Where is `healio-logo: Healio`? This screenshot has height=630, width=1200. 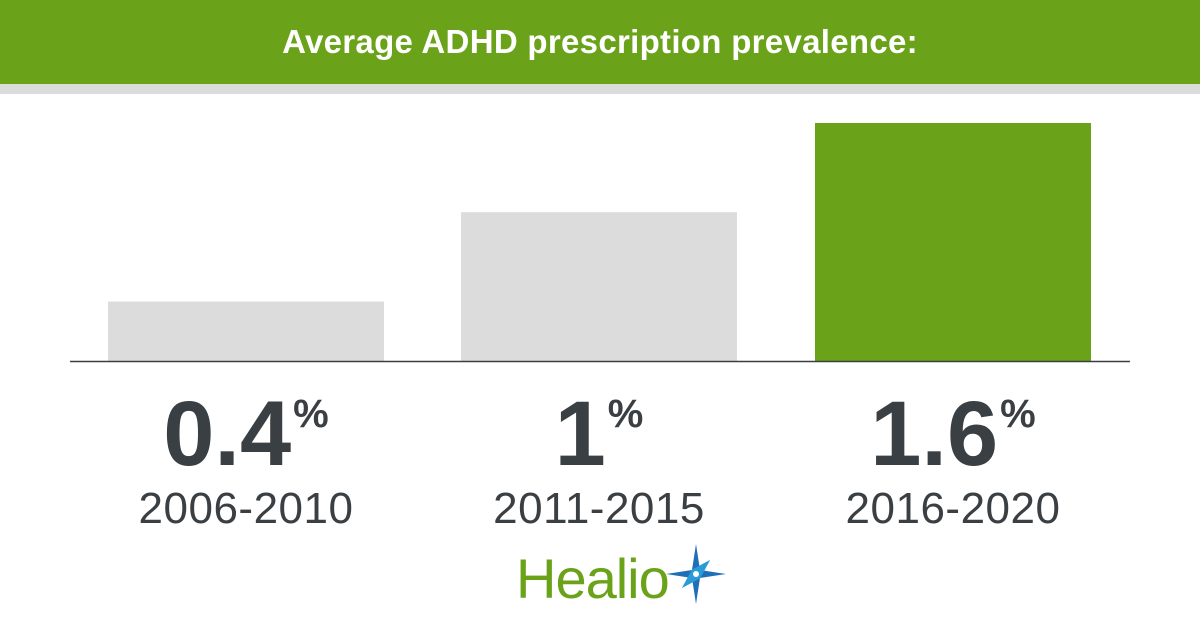 healio-logo: Healio is located at coordinates (621, 579).